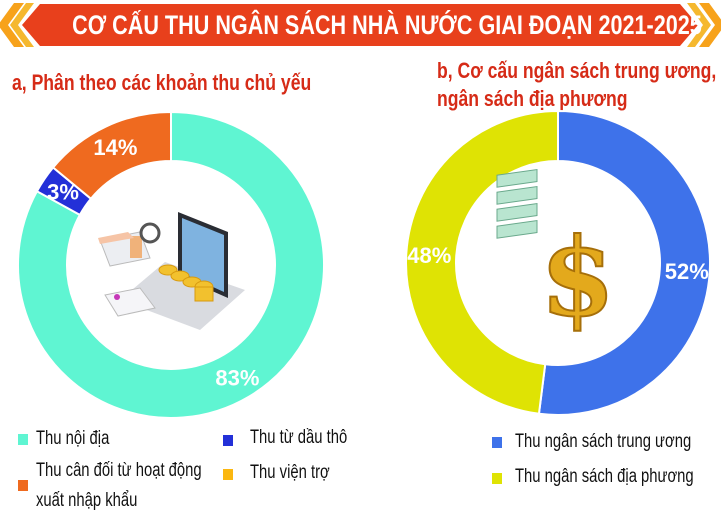 This screenshot has width=721, height=524. I want to click on dollar-money-icon: $, so click(556, 255).